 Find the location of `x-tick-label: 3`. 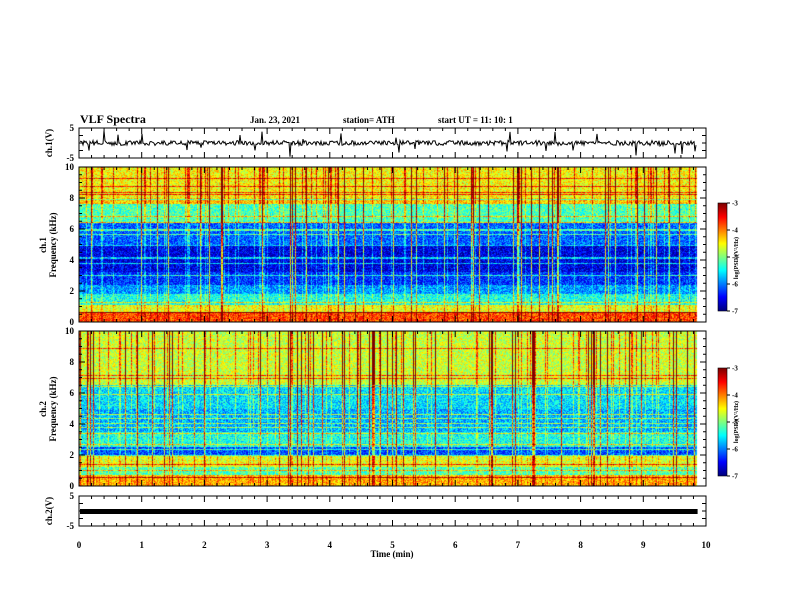

x-tick-label: 3 is located at coordinates (267, 545).